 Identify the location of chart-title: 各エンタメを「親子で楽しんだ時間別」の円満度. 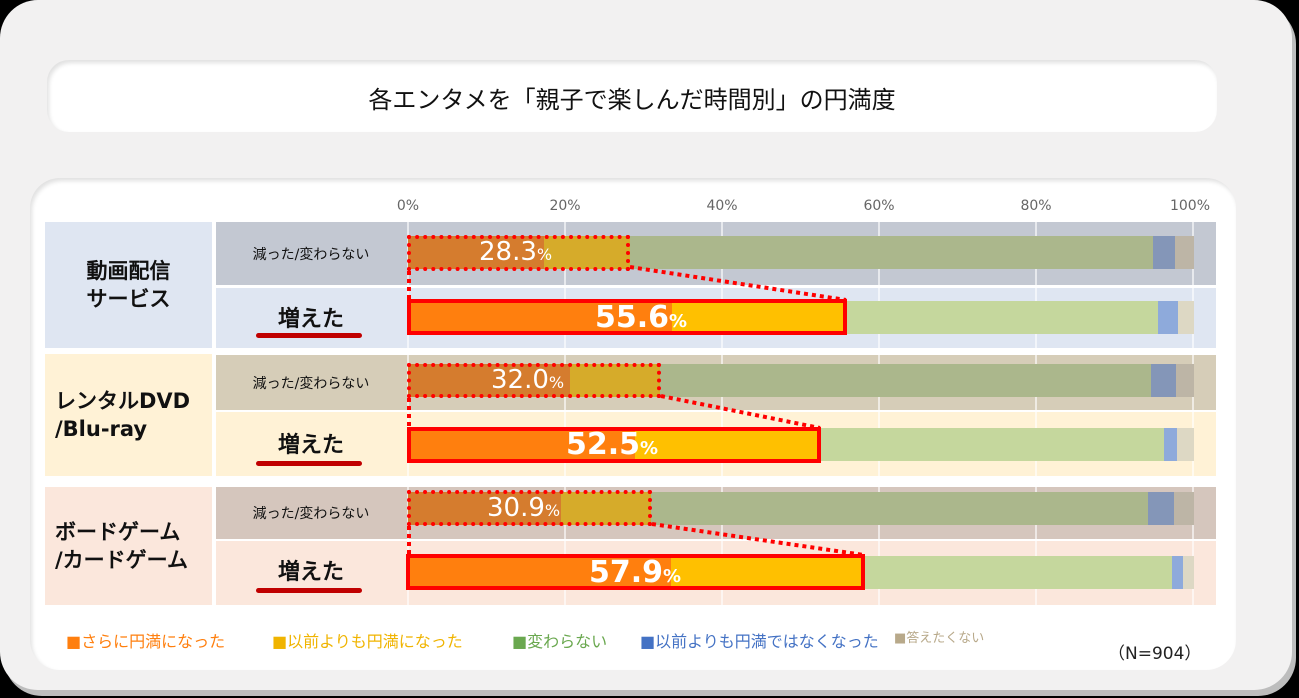
(632, 100).